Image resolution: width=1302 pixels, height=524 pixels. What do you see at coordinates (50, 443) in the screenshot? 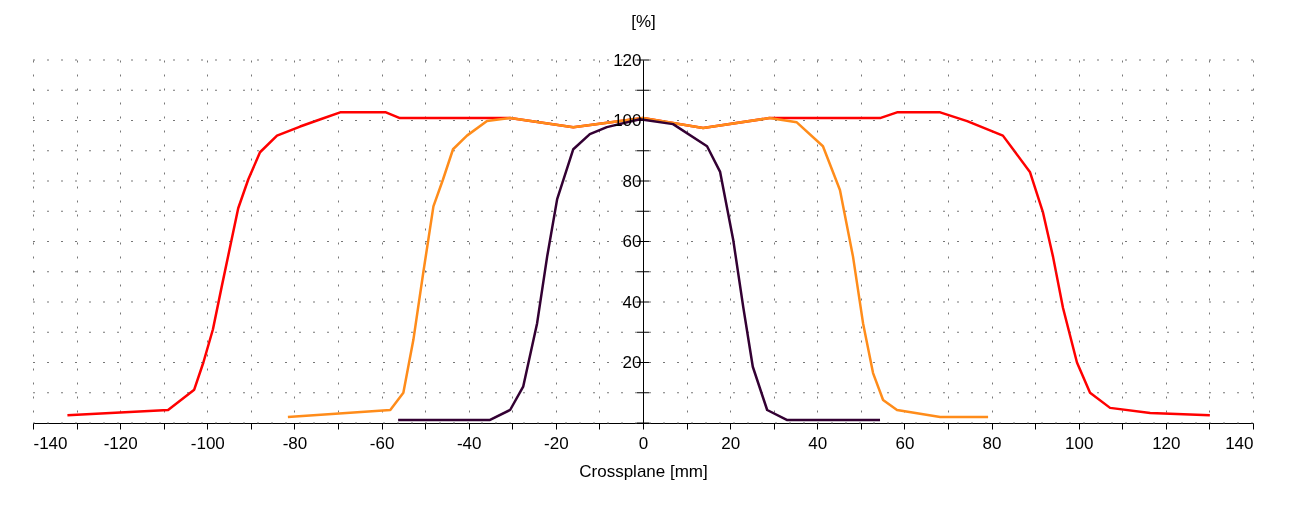
I see `x-tick-label: -140` at bounding box center [50, 443].